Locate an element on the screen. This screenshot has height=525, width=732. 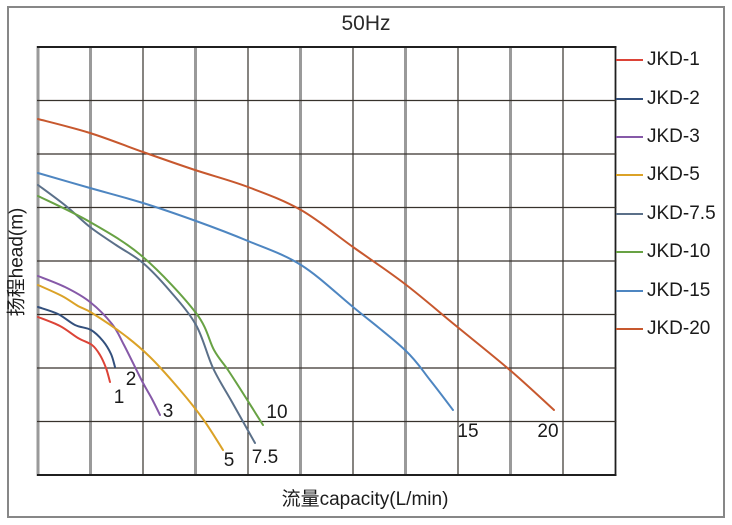
legend-label: JKD-10 is located at coordinates (679, 252).